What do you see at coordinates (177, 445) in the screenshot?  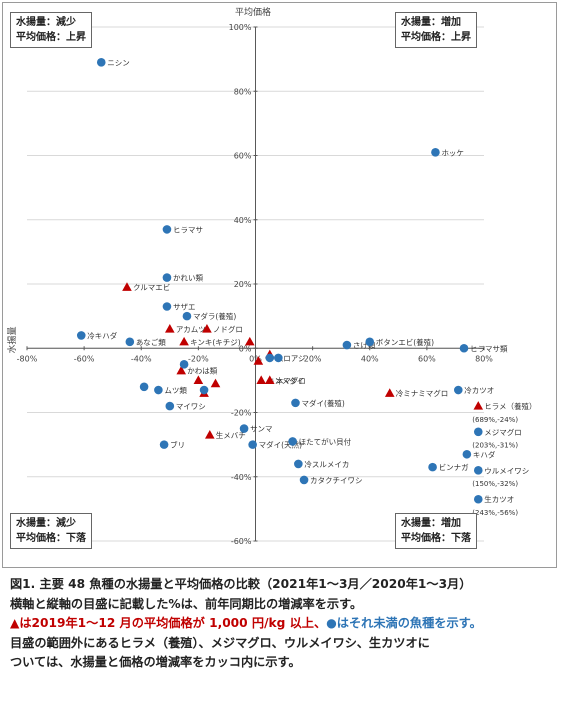 I see `data-point-label: ブリ` at bounding box center [177, 445].